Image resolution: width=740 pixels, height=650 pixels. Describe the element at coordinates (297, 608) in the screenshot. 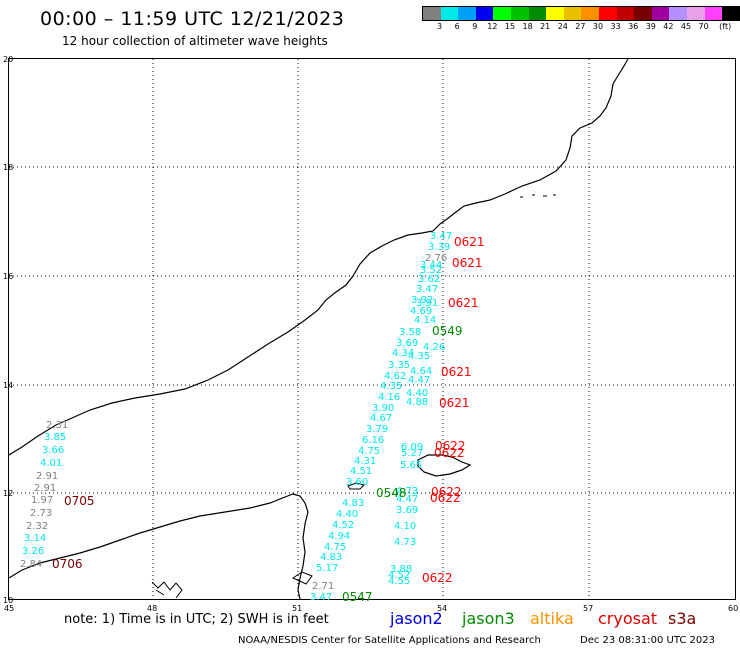

I see `lon-label: 51` at that location.